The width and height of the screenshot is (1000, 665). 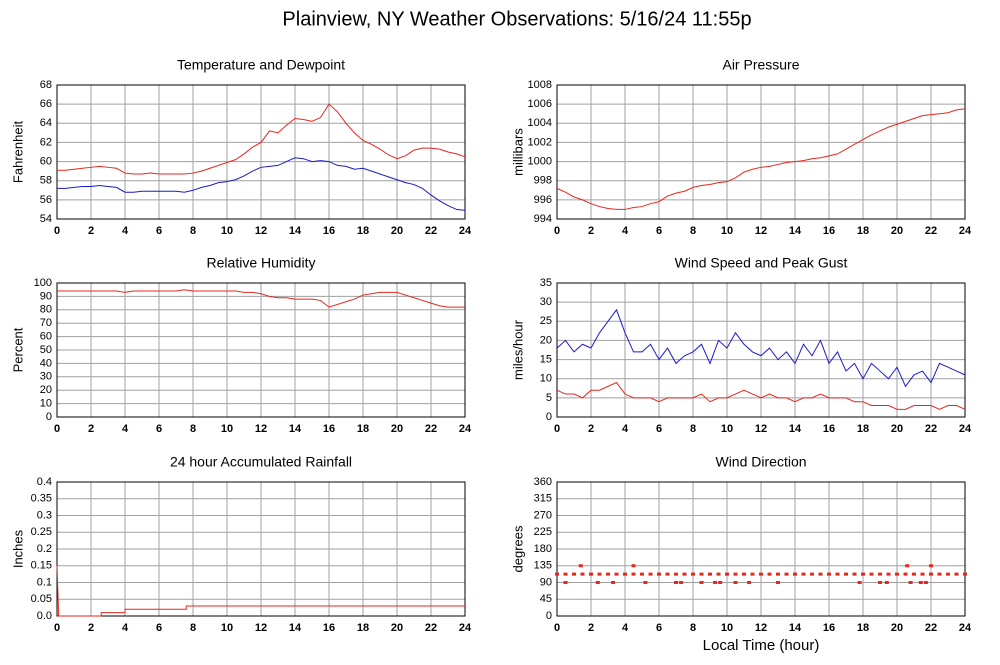 What do you see at coordinates (543, 499) in the screenshot?
I see `y-tick-label: 315` at bounding box center [543, 499].